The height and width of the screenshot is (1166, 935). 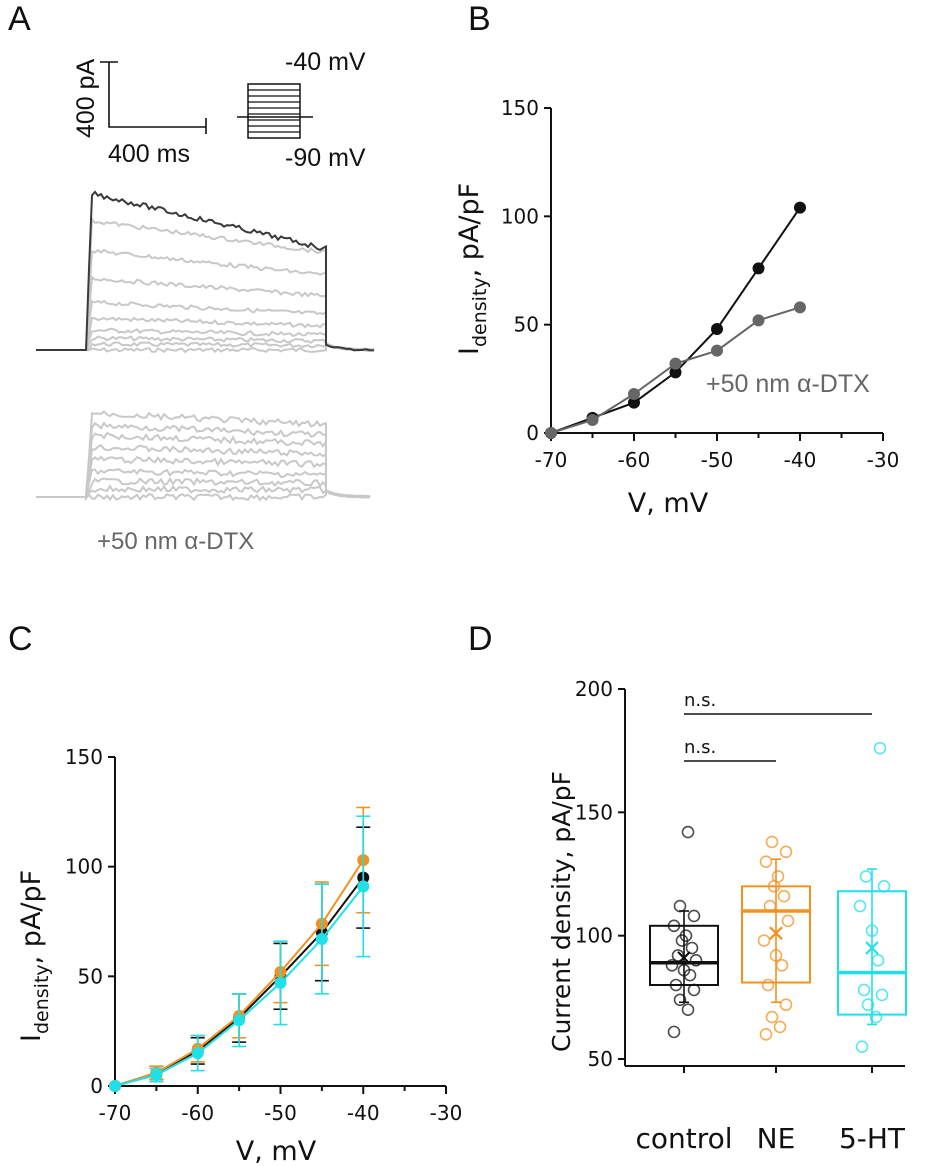 What do you see at coordinates (561, 911) in the screenshot?
I see `panel-d-ylabel: Current density, pA/pF` at bounding box center [561, 911].